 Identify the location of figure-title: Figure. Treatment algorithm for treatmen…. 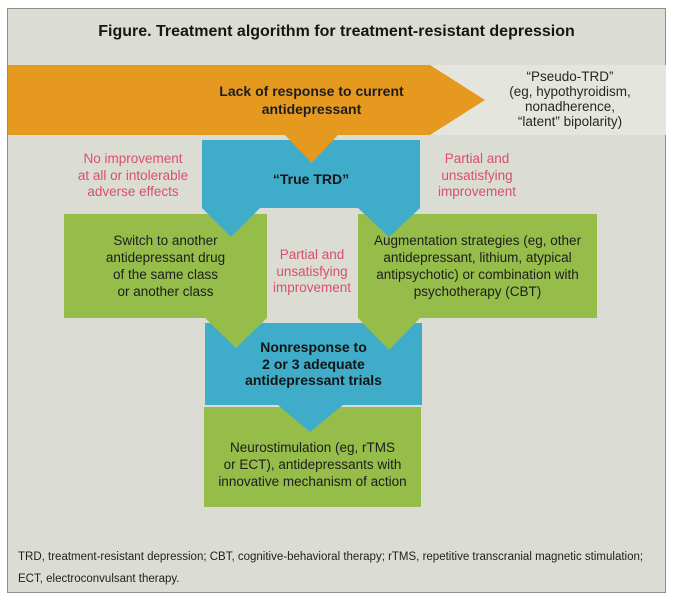
(336, 31).